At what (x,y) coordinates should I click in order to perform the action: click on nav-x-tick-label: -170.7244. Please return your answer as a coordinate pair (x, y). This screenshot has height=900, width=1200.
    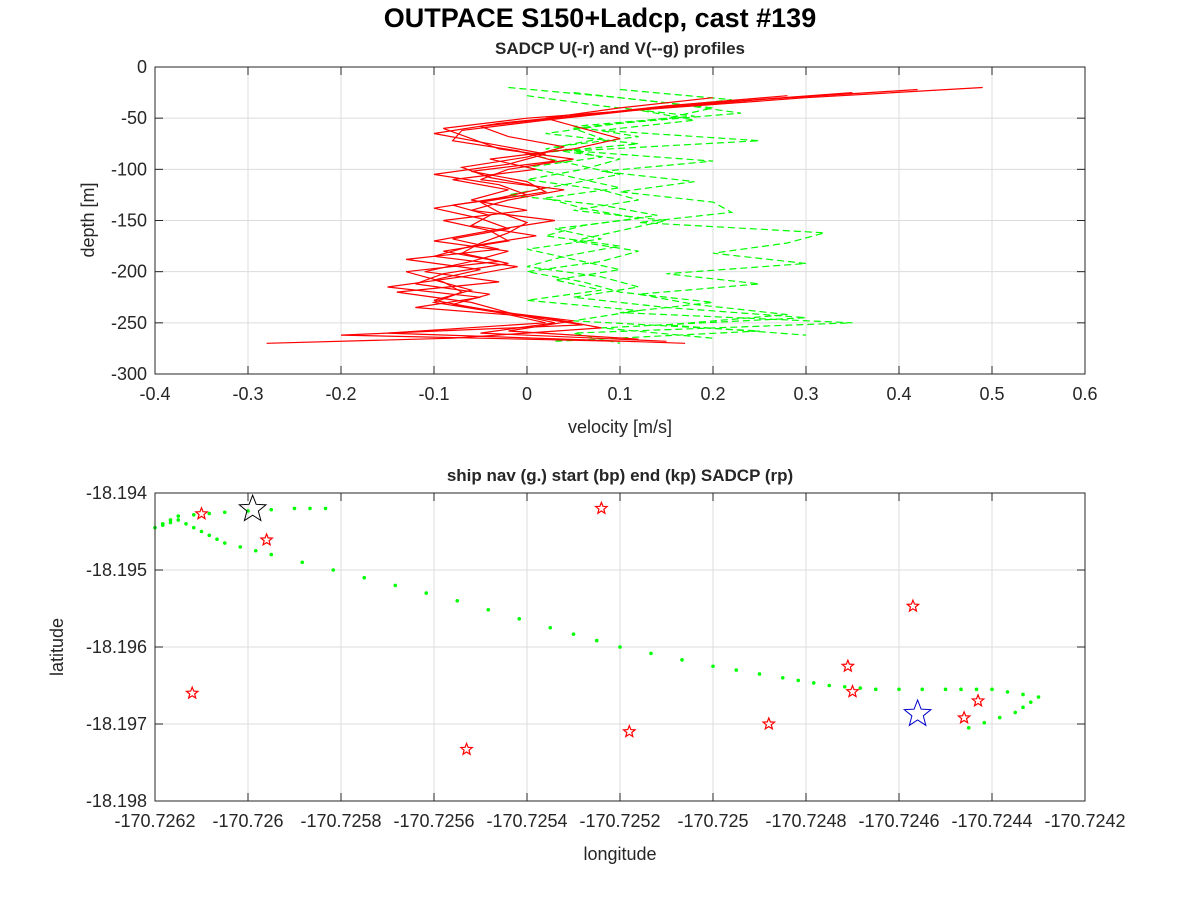
    Looking at the image, I should click on (991, 821).